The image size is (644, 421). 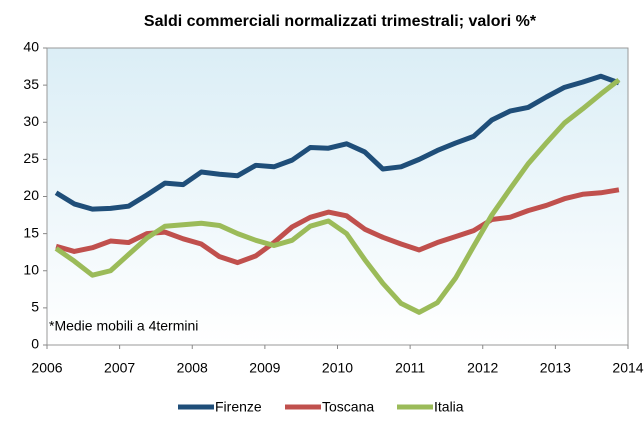 I want to click on x-tick-label: 2009, so click(x=264, y=368).